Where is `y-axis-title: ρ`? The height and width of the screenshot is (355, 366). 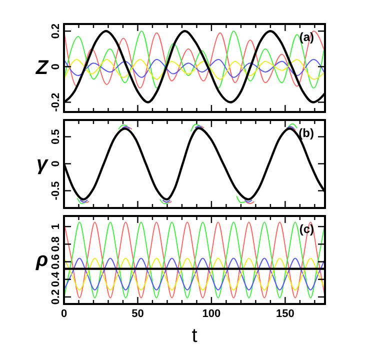 y-axis-title: ρ is located at coordinates (41, 260).